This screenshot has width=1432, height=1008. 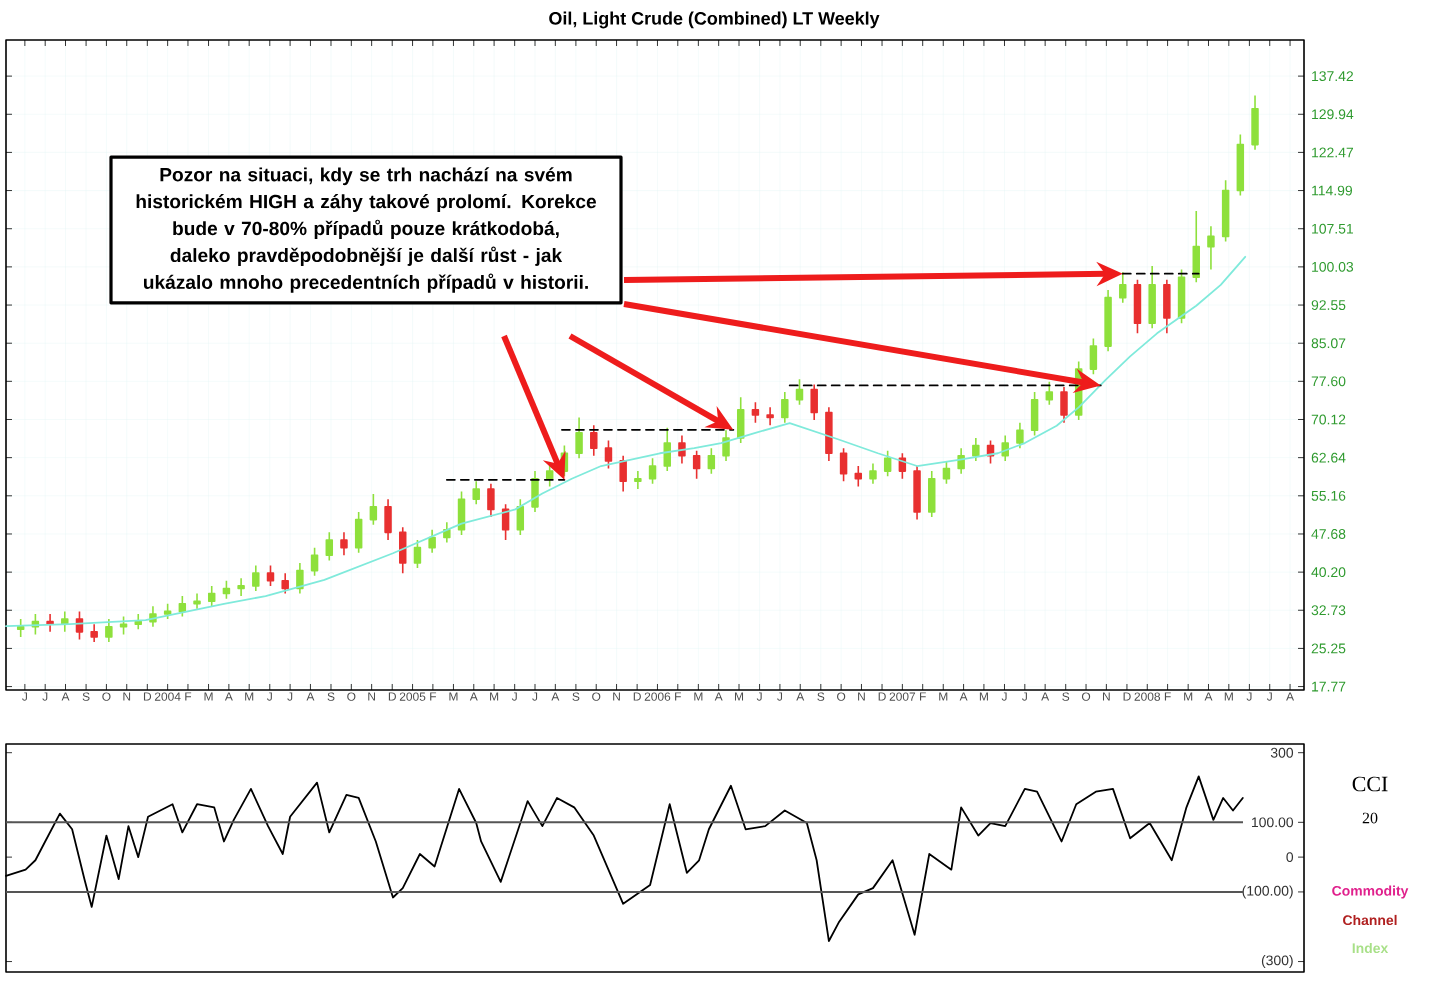 What do you see at coordinates (366, 230) in the screenshot?
I see `annotation: Pozor na situaci, kdy se trh nachází na svém historickém HIGH a záhy takové prolomí. Korekce bude v 70-80% případů pouze krátkodobá, daleko pravděpodobnější je další růst - jak ukázalo mnoho precedentních případů v historii.` at bounding box center [366, 230].